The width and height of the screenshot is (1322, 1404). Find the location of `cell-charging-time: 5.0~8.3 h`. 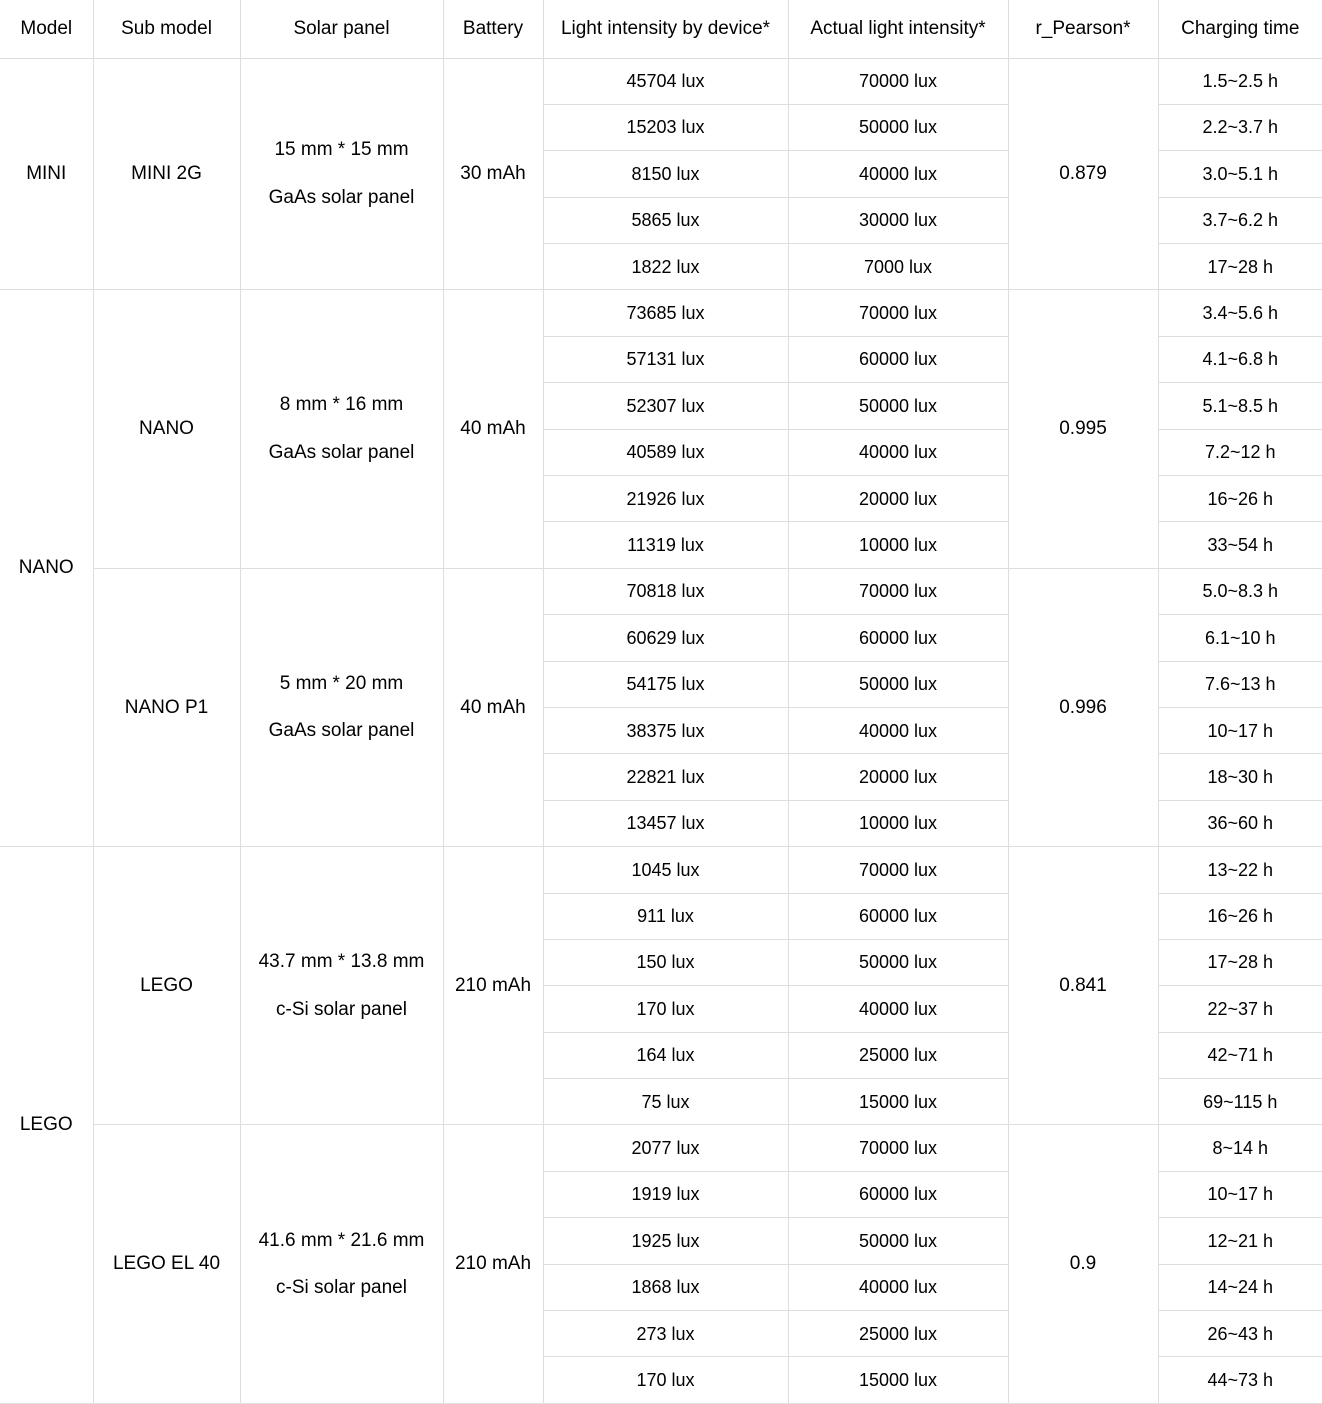

cell-charging-time: 5.0~8.3 h is located at coordinates (1239, 591).